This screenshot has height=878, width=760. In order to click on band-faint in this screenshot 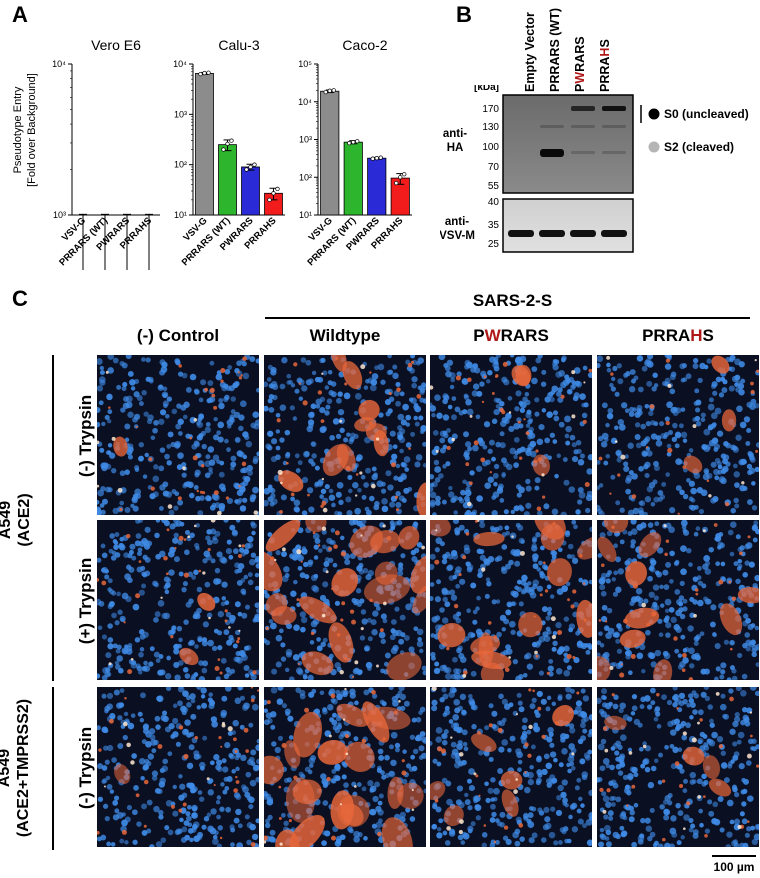, I will do `click(552, 126)`.